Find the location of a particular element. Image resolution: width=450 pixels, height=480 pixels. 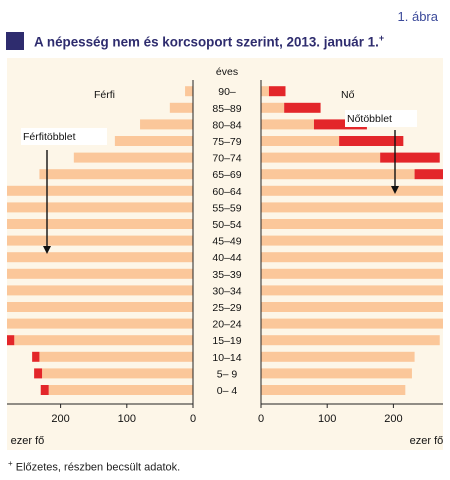

age-label-7: 35–39 is located at coordinates (226, 275).